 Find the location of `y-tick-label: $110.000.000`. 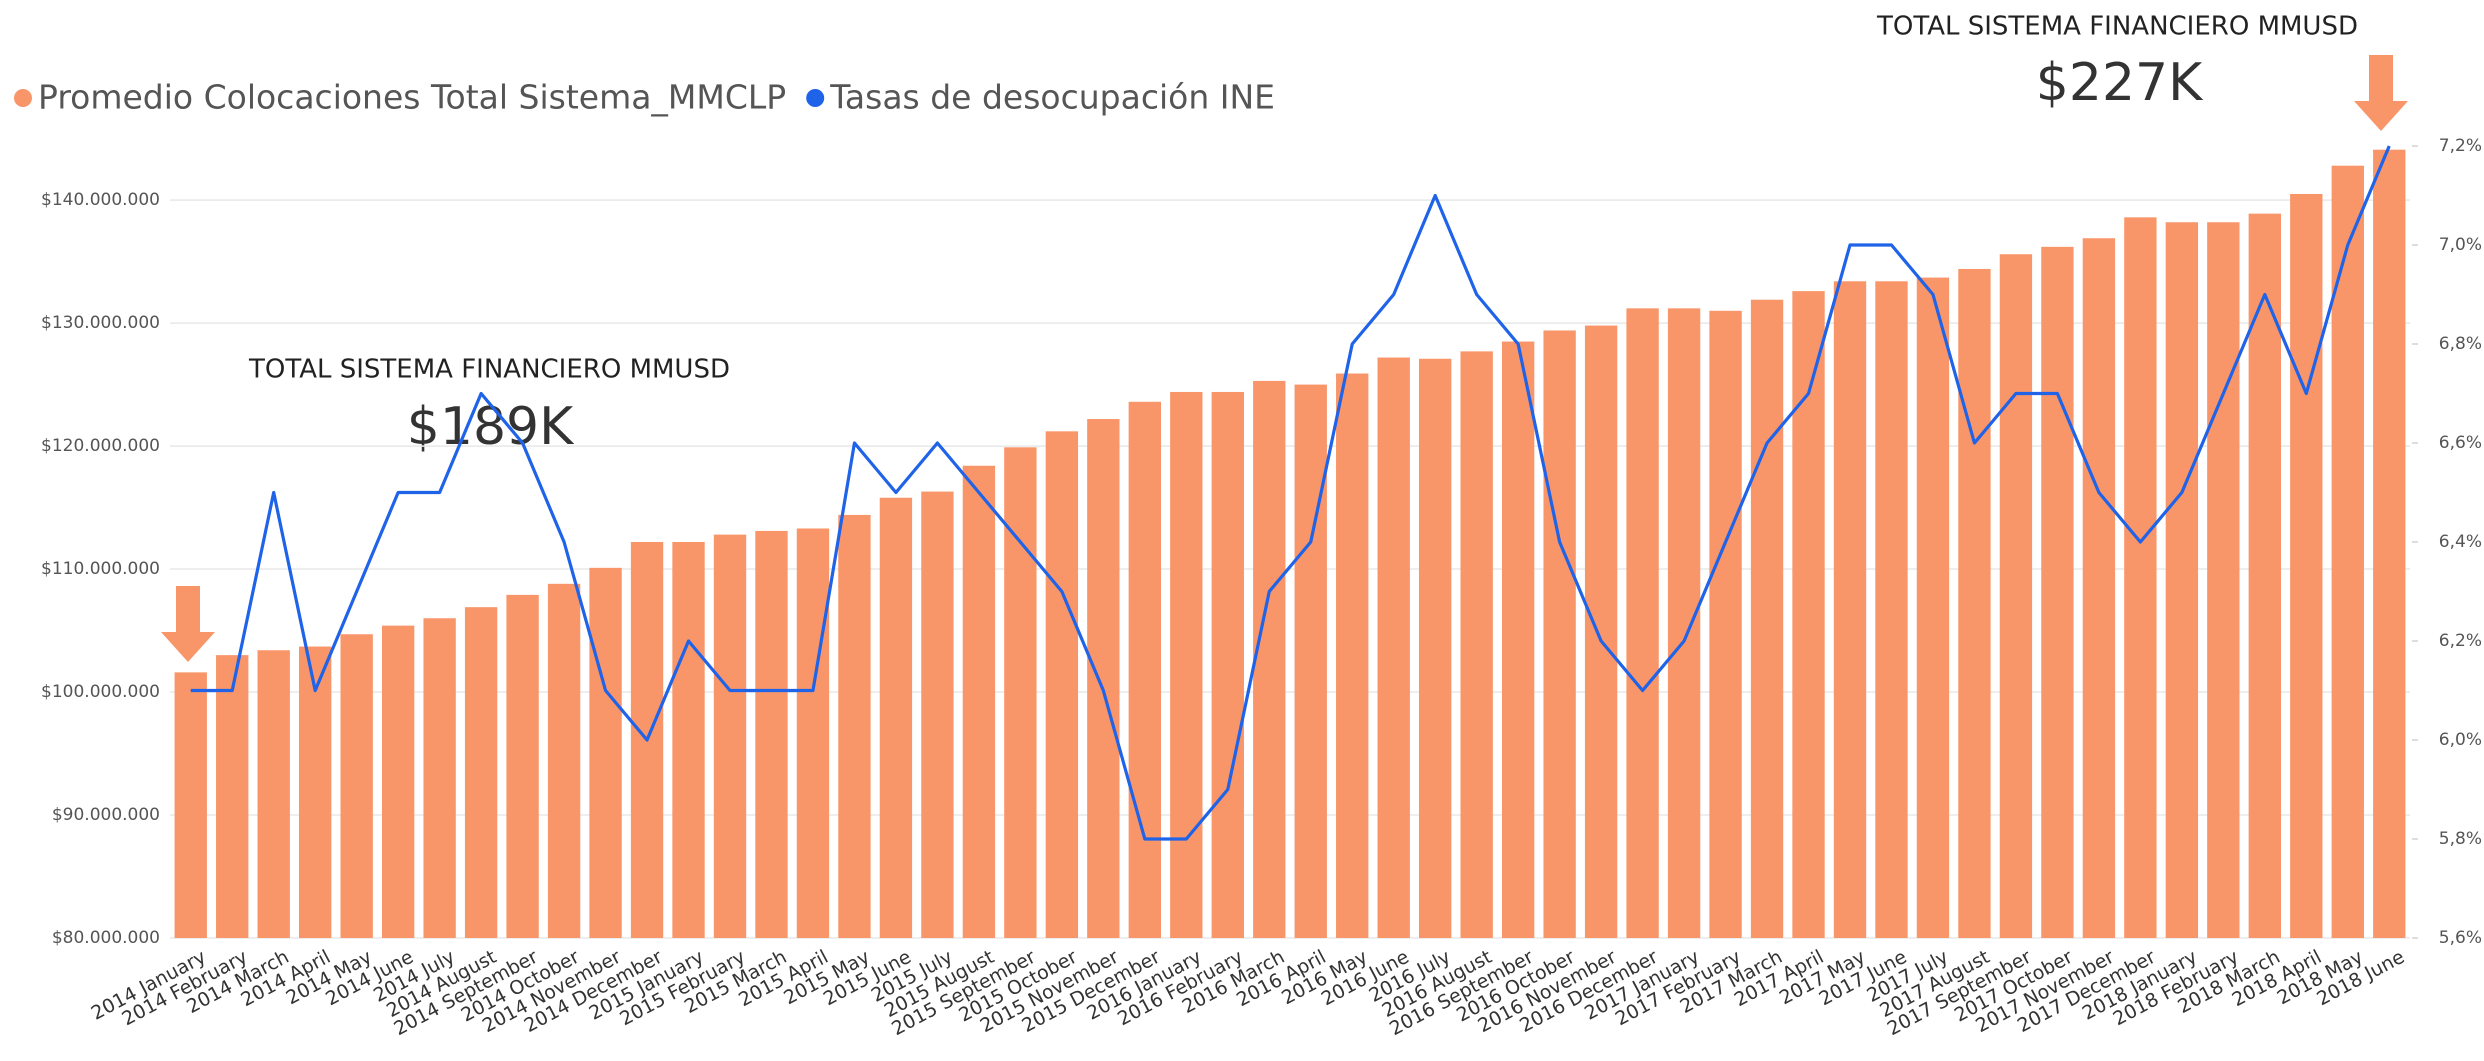

y-tick-label: $110.000.000 is located at coordinates (100, 569).